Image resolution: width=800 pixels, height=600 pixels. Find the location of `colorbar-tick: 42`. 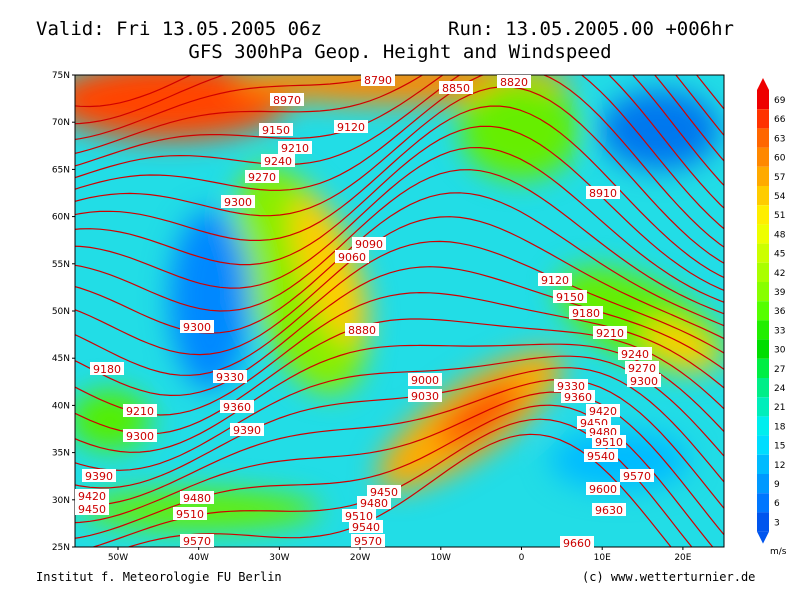

colorbar-tick: 42 is located at coordinates (779, 274).